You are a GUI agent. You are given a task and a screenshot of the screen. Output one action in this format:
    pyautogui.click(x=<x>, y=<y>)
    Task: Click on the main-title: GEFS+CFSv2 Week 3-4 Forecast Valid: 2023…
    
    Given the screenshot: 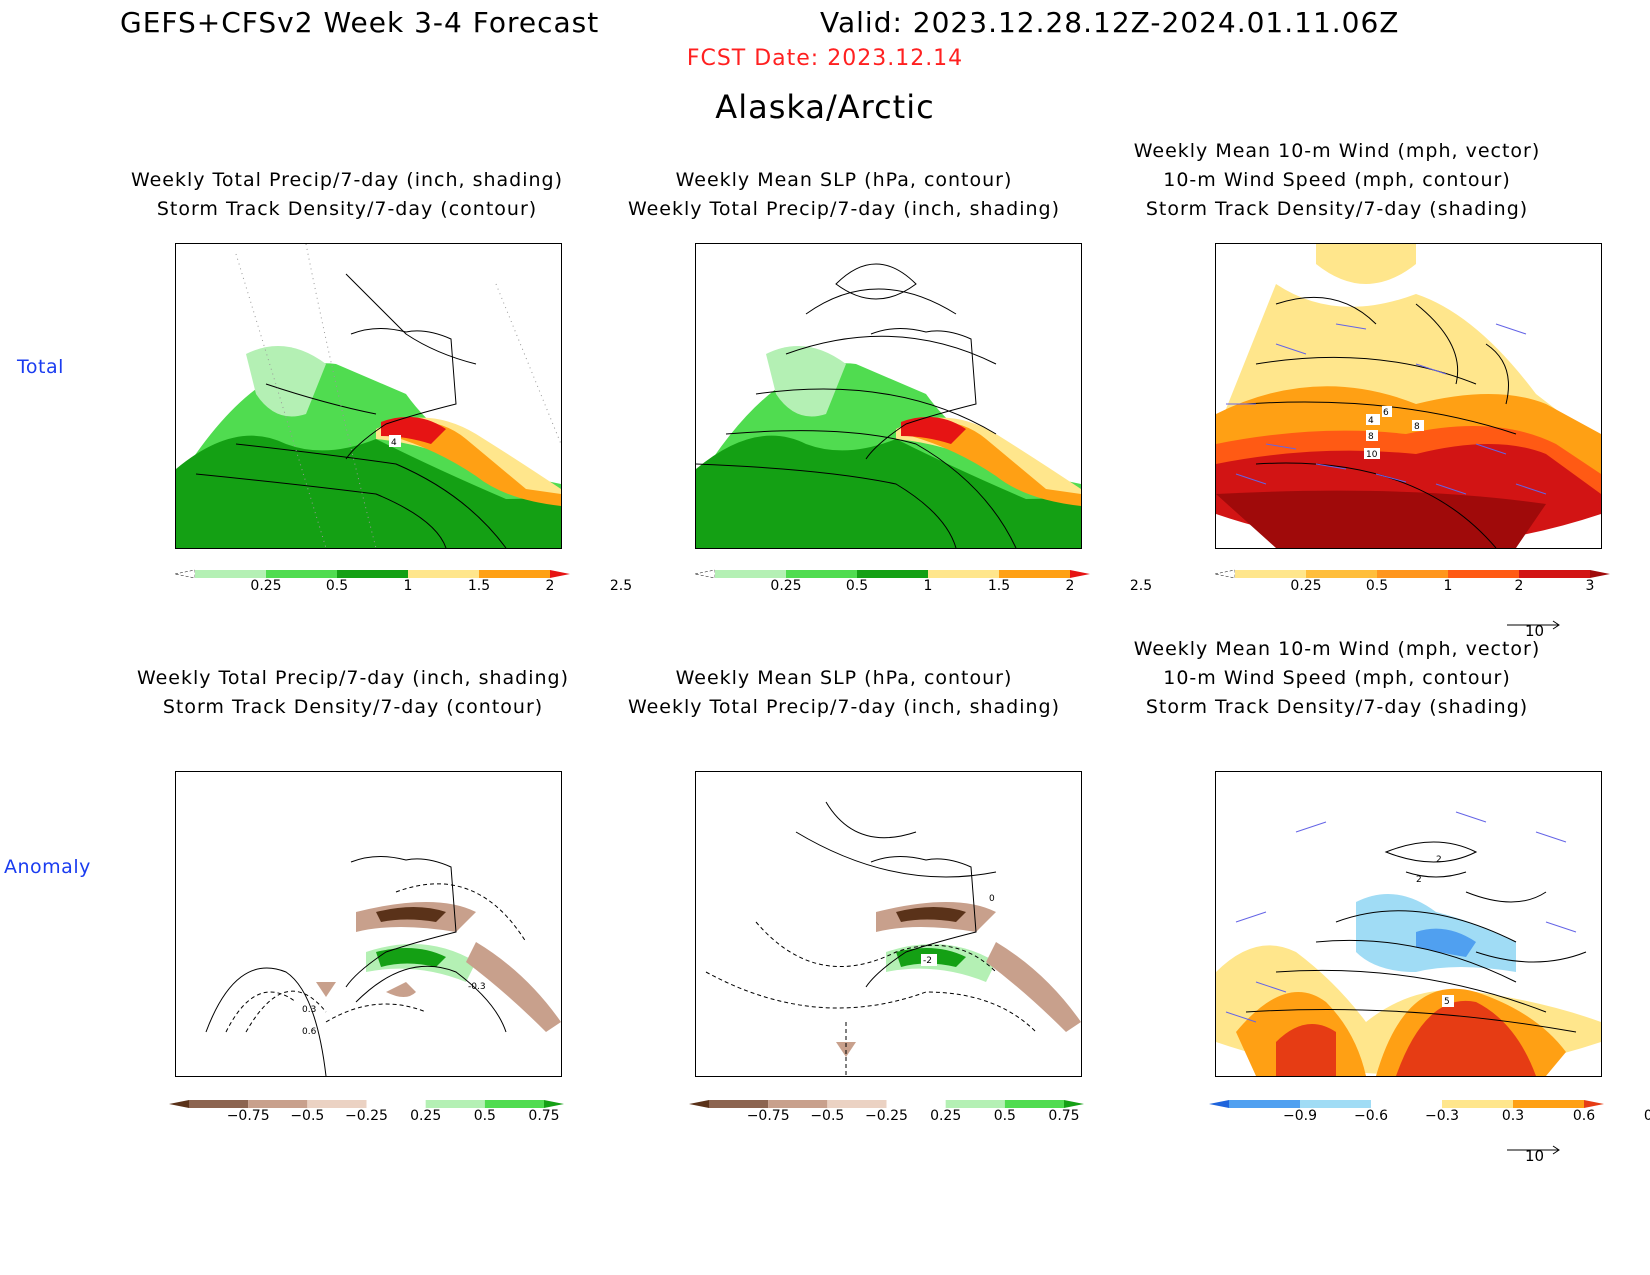 What is the action you would take?
    pyautogui.click(x=830, y=22)
    